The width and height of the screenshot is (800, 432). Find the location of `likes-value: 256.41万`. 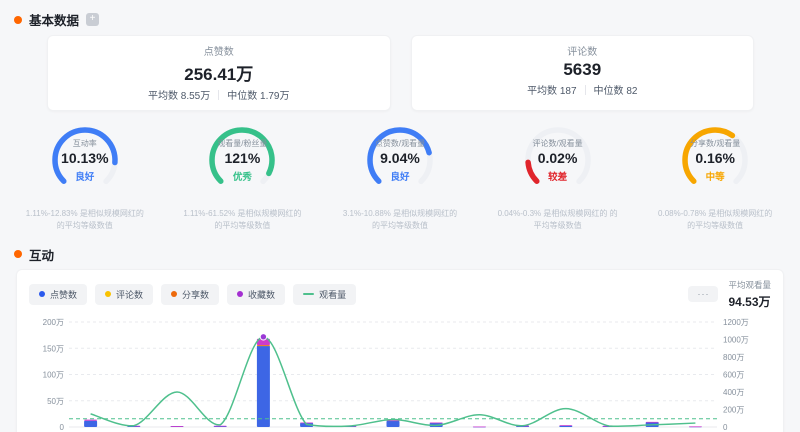

likes-value: 256.41万 is located at coordinates (219, 74).